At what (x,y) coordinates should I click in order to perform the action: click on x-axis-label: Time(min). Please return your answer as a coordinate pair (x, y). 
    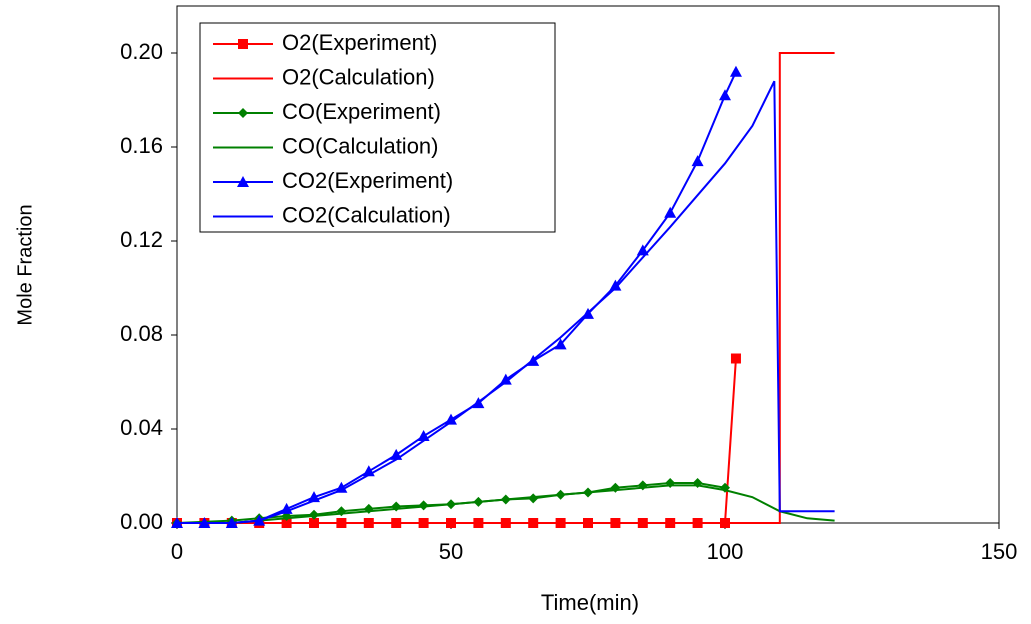
    Looking at the image, I should click on (590, 602).